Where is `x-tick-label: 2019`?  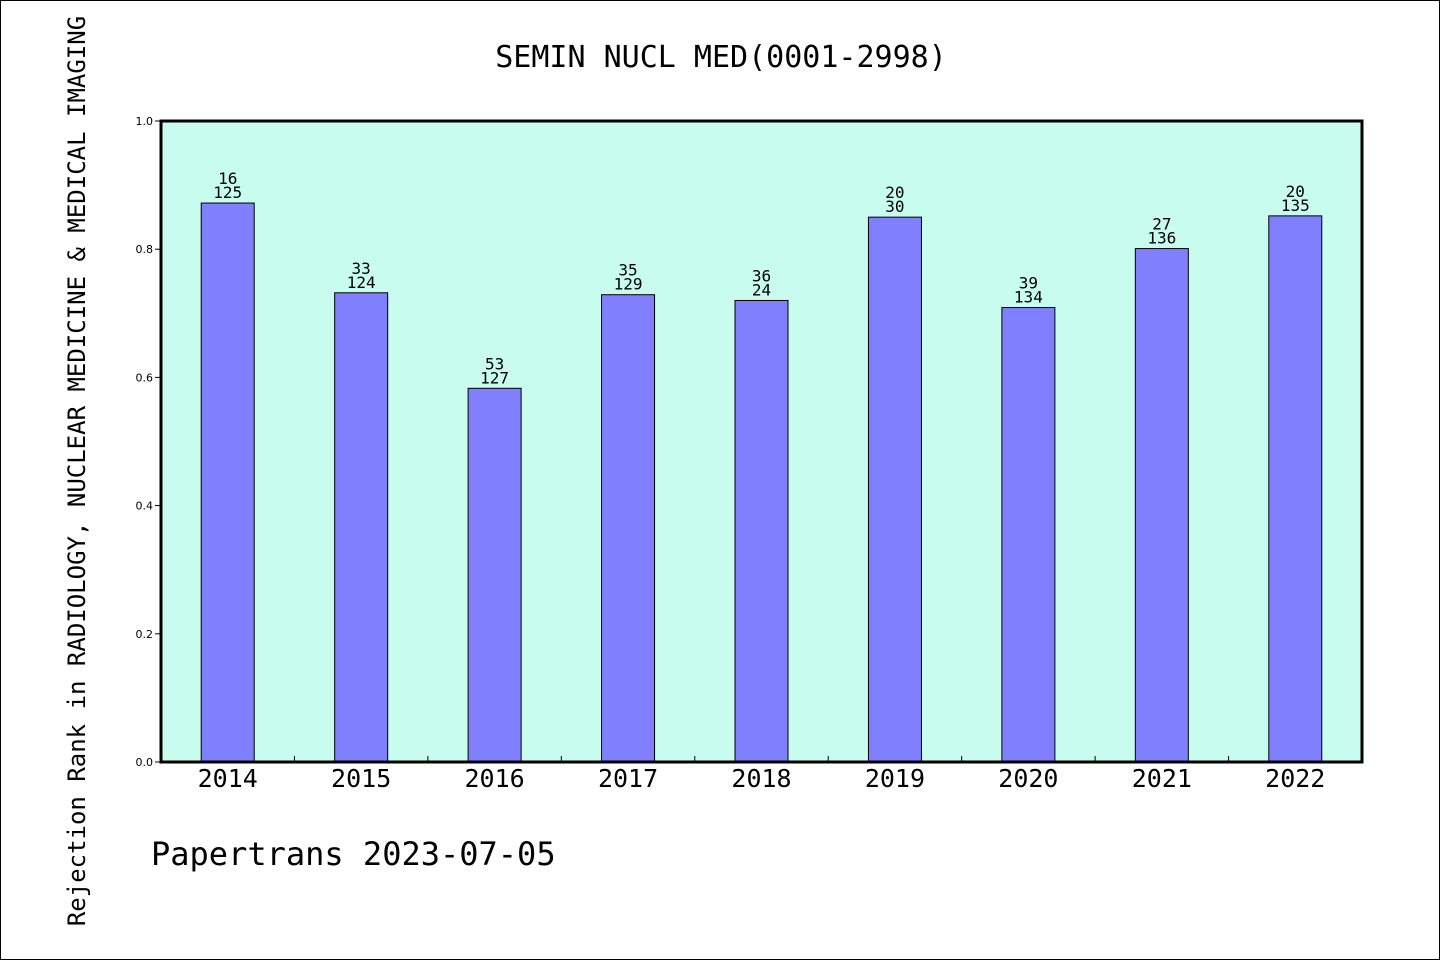 x-tick-label: 2019 is located at coordinates (895, 778).